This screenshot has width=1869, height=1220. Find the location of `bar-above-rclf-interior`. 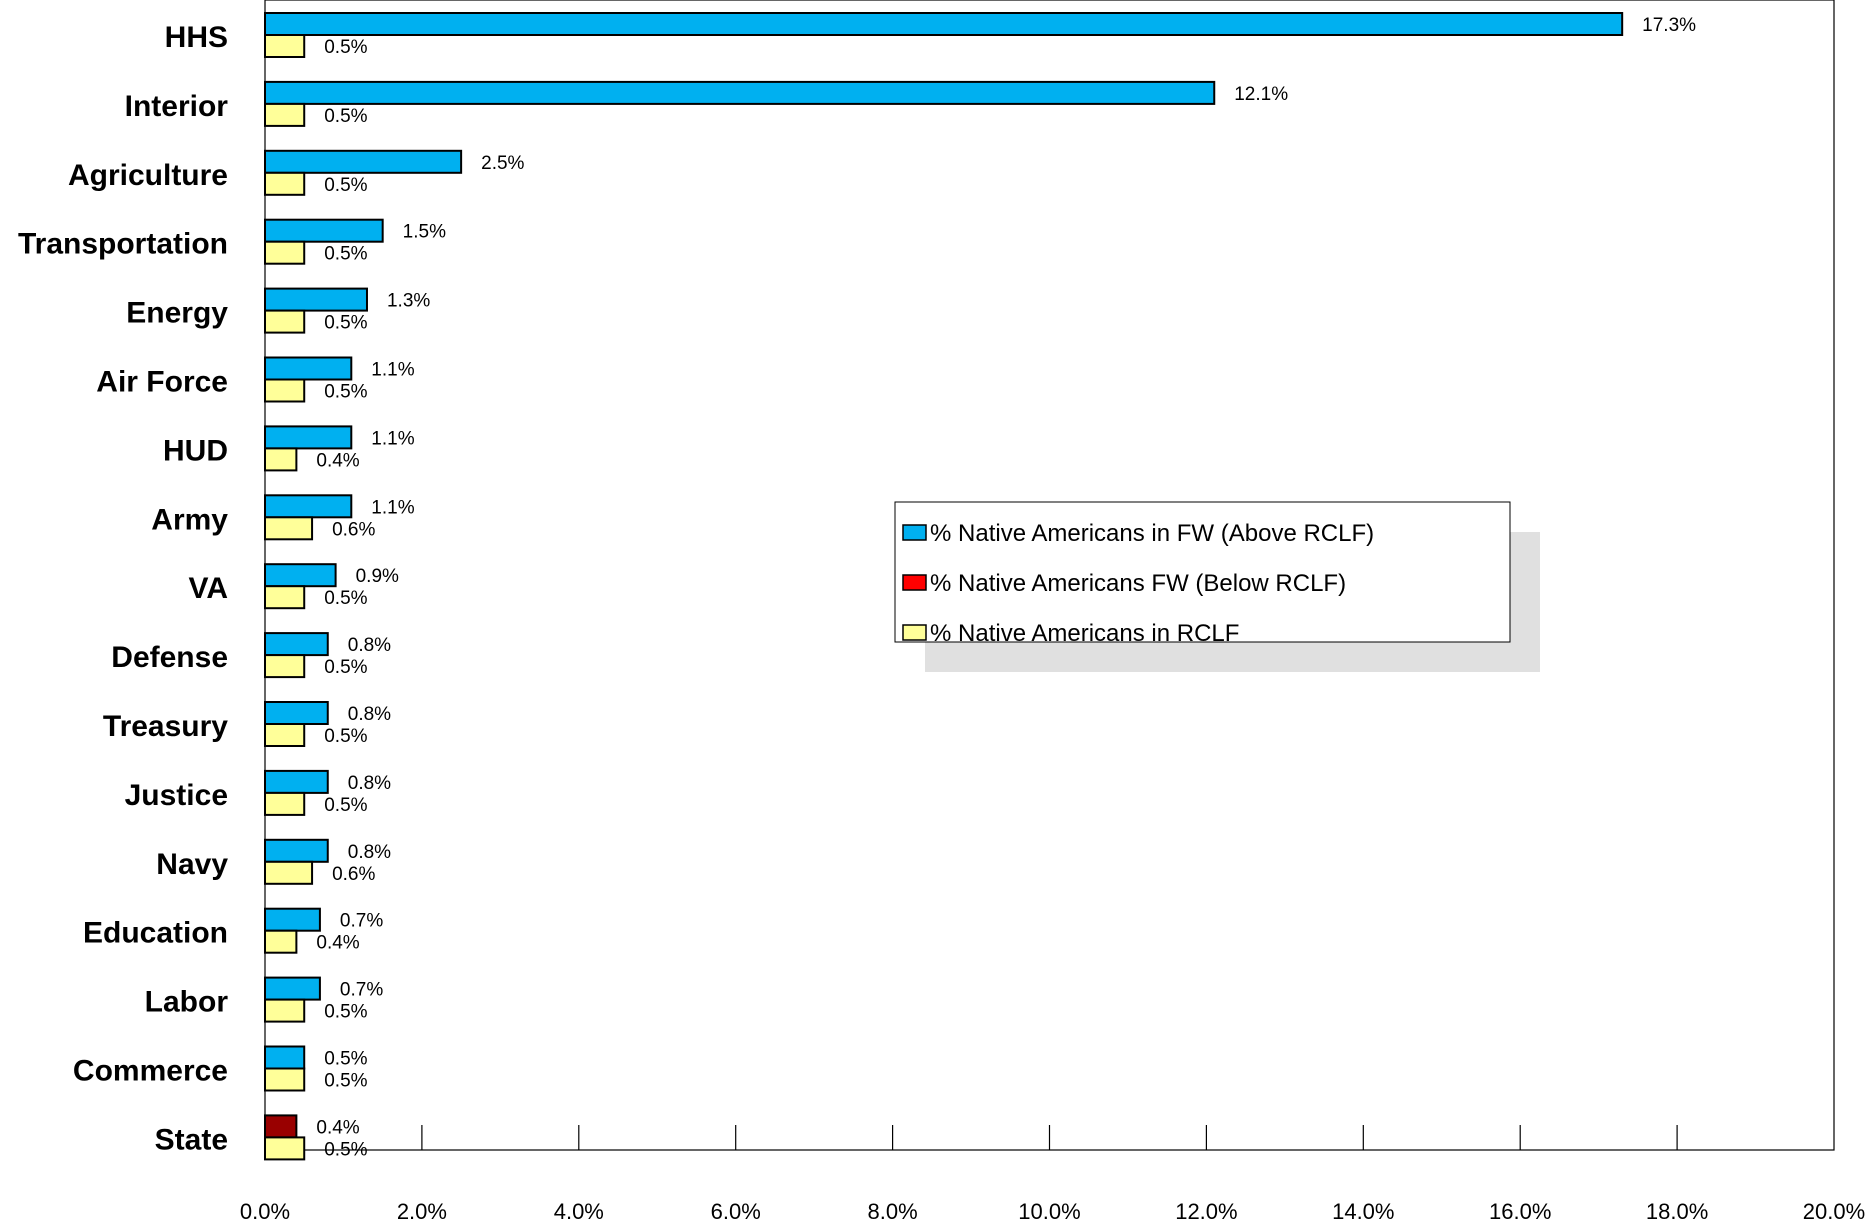

bar-above-rclf-interior is located at coordinates (740, 92).